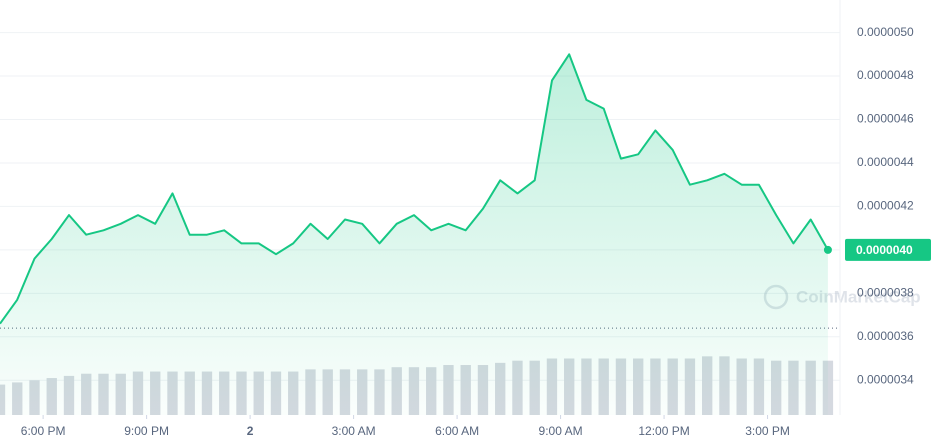 The width and height of the screenshot is (931, 445). What do you see at coordinates (885, 32) in the screenshot?
I see `y-tick-label: 0.0000050` at bounding box center [885, 32].